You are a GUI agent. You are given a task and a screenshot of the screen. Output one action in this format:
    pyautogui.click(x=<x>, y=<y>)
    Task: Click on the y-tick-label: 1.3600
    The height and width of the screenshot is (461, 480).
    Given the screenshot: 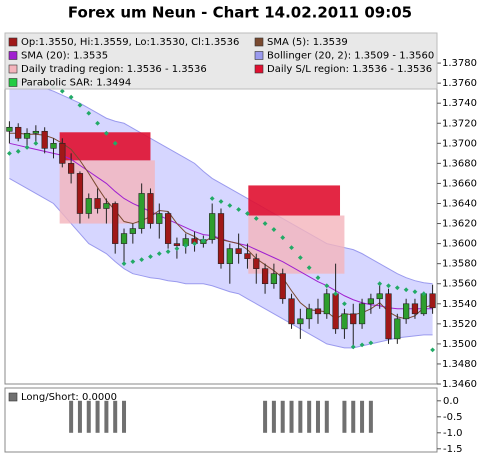 What is the action you would take?
    pyautogui.click(x=459, y=244)
    